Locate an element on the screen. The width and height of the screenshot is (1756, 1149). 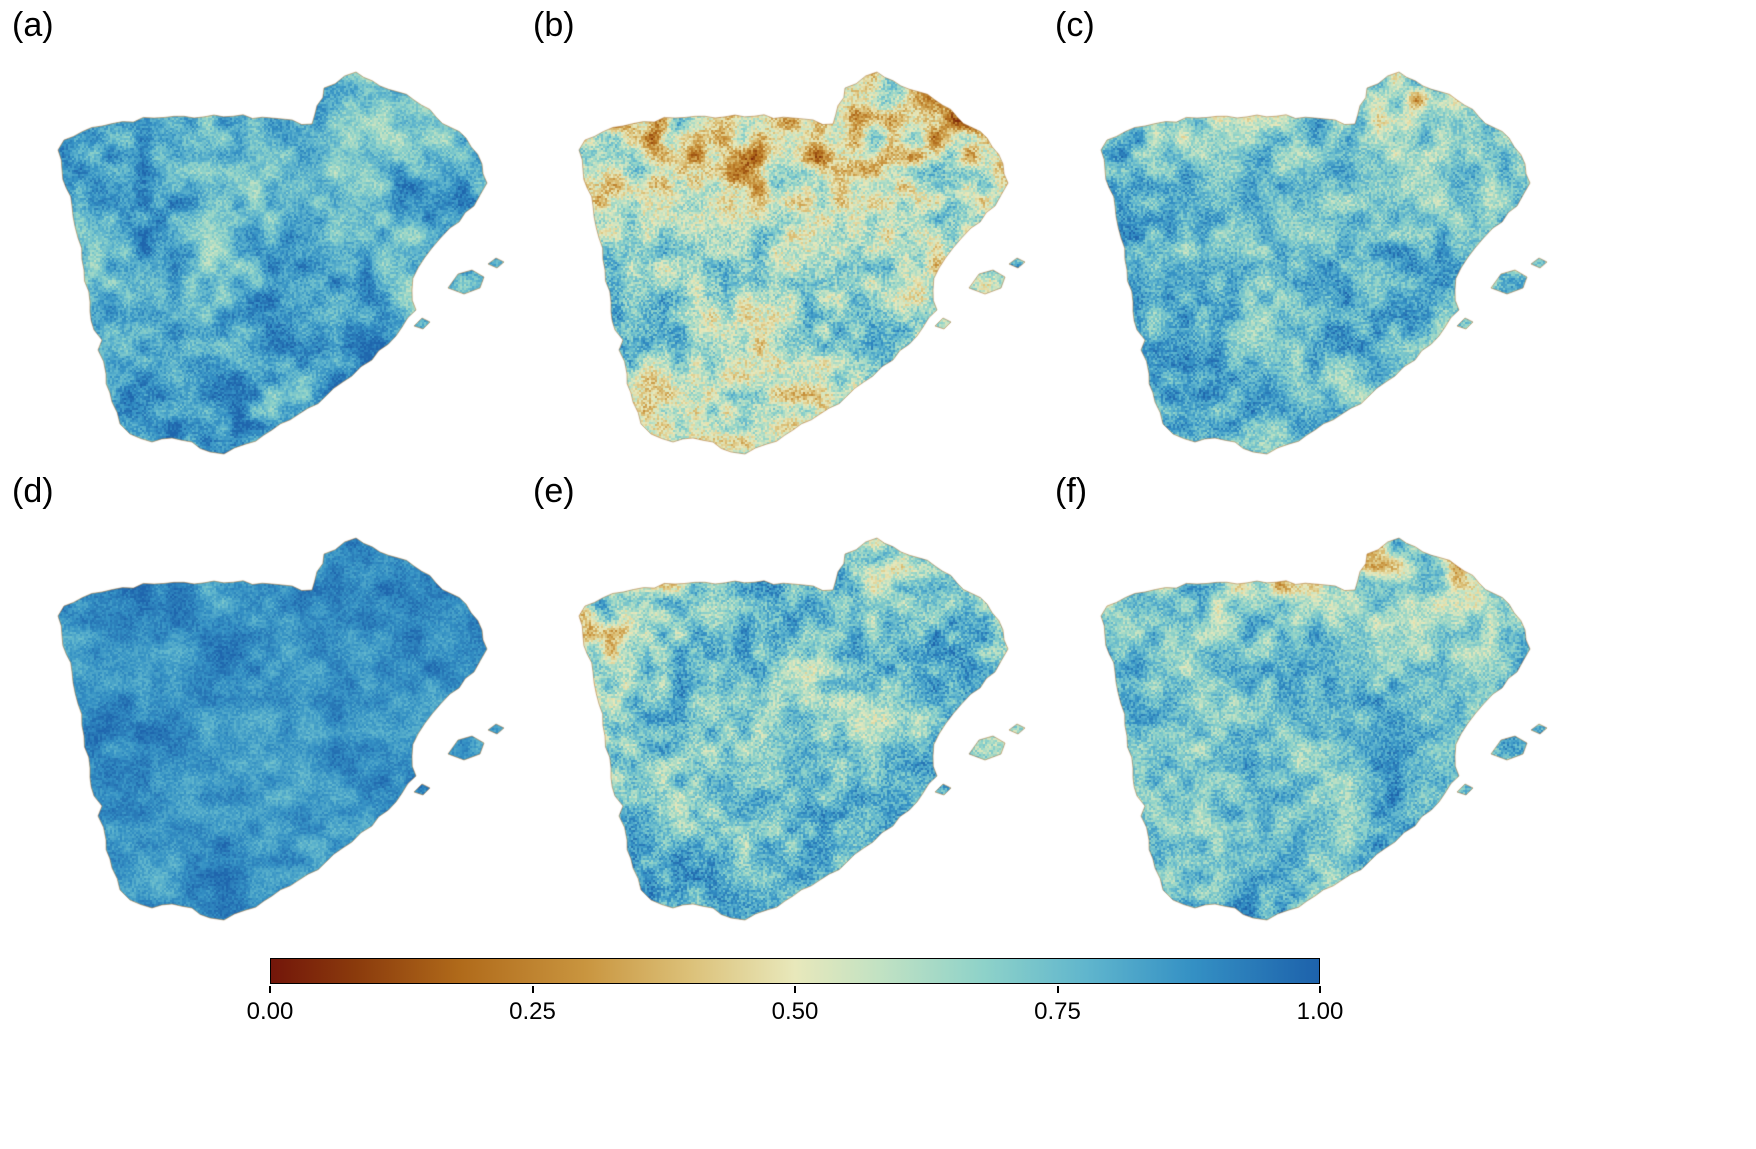
map-canvas-c is located at coordinates (1307, 273).